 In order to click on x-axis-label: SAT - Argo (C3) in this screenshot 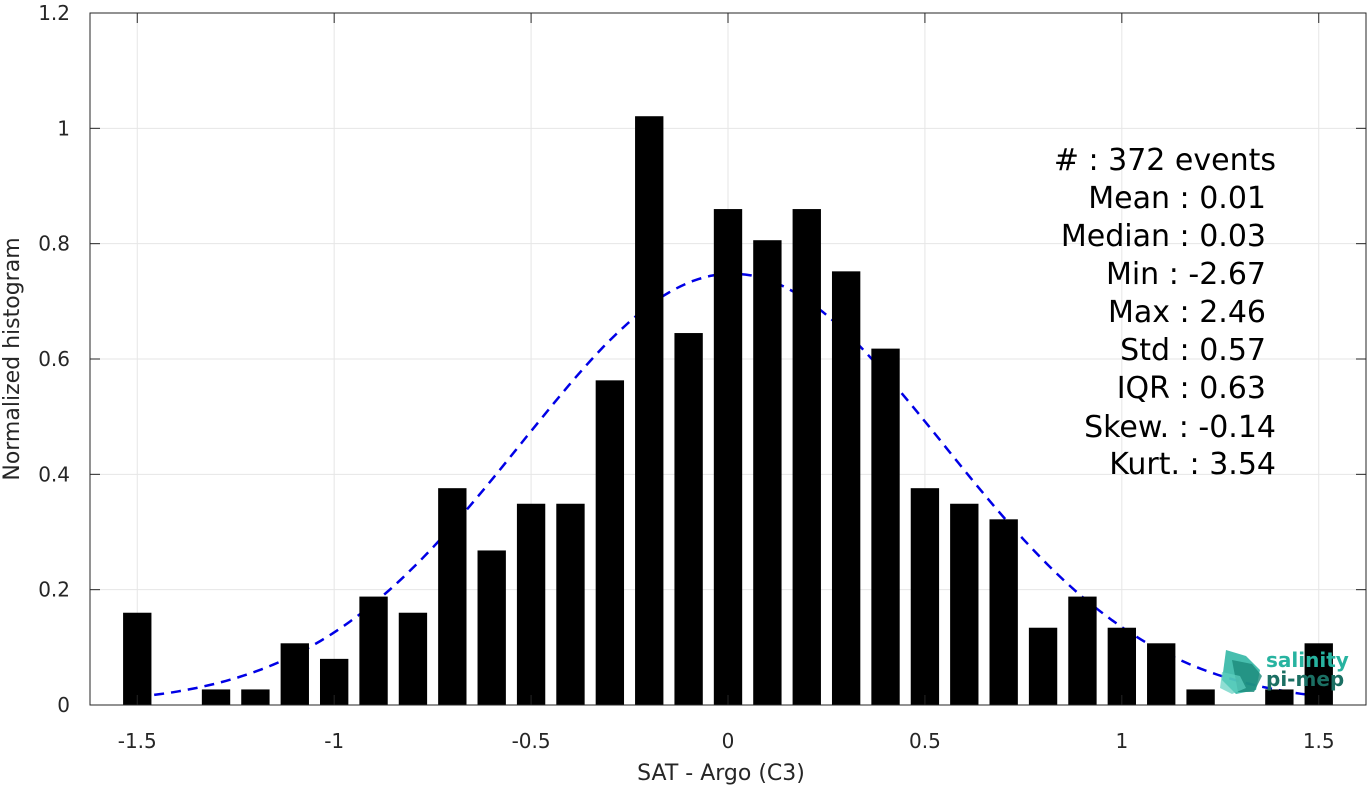, I will do `click(721, 773)`.